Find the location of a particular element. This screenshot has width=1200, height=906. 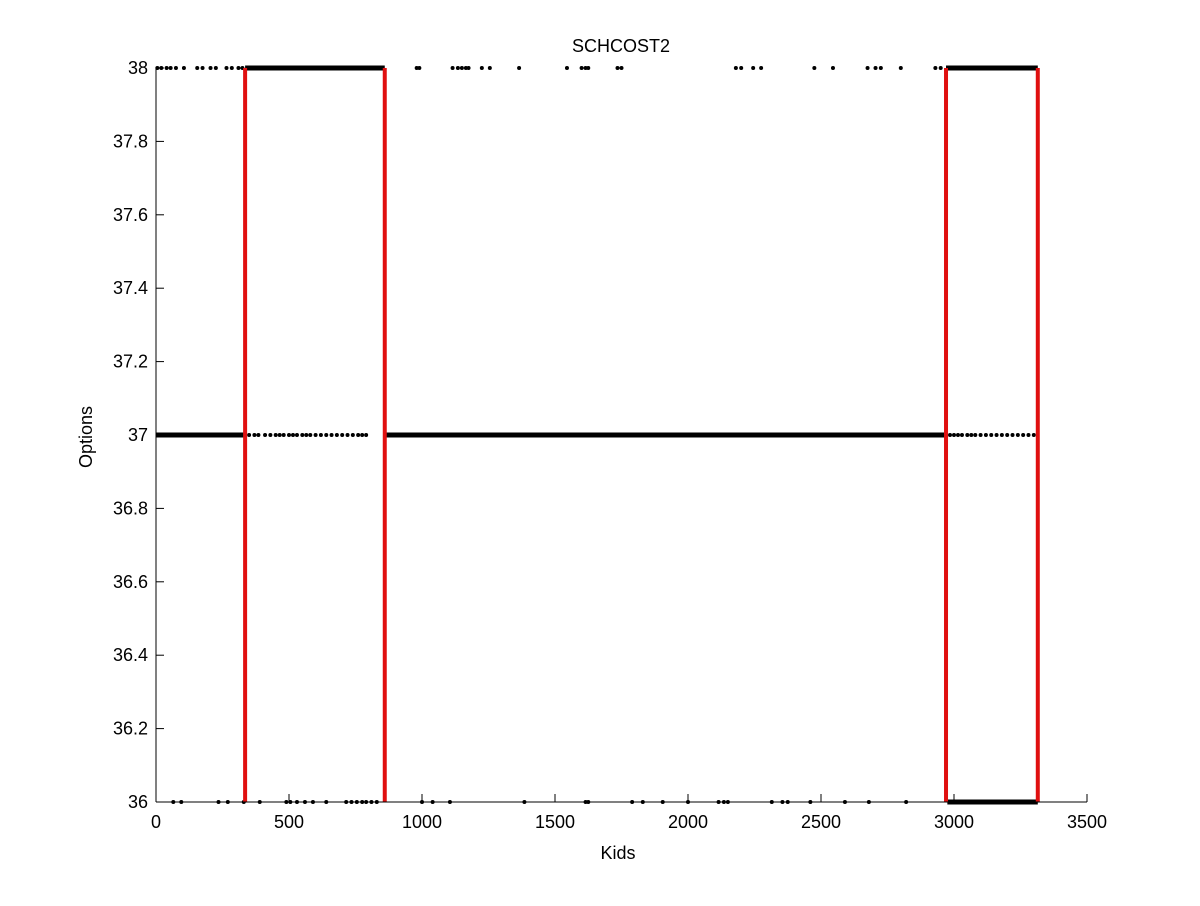

y-tick-label: 36.4 is located at coordinates (130, 655).